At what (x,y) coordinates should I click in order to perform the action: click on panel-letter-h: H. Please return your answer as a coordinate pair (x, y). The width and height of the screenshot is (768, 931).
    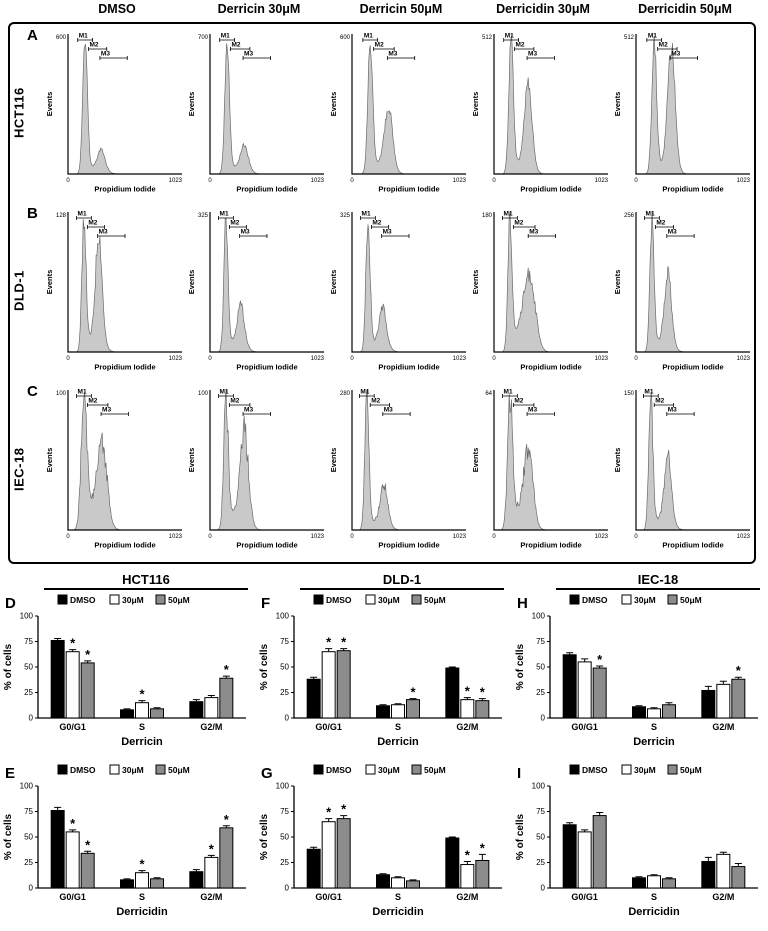
    Looking at the image, I should click on (522, 603).